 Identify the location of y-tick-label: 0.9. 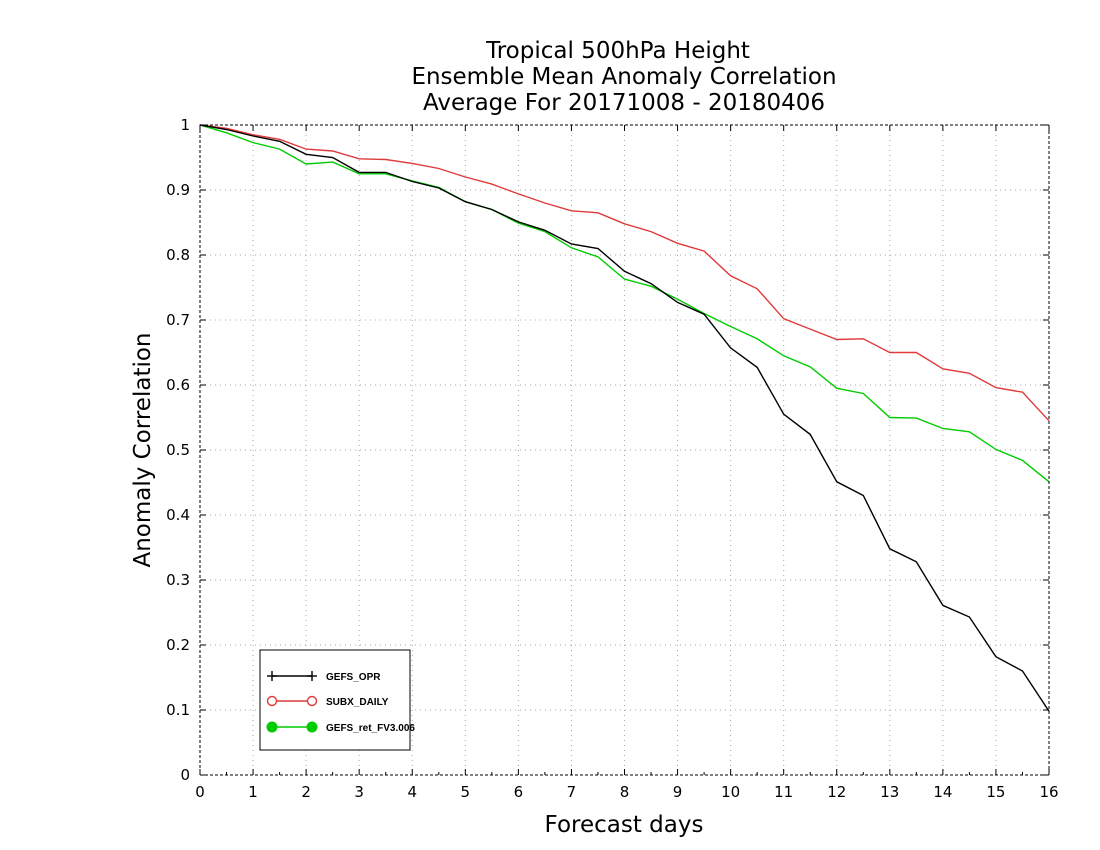
(178, 190).